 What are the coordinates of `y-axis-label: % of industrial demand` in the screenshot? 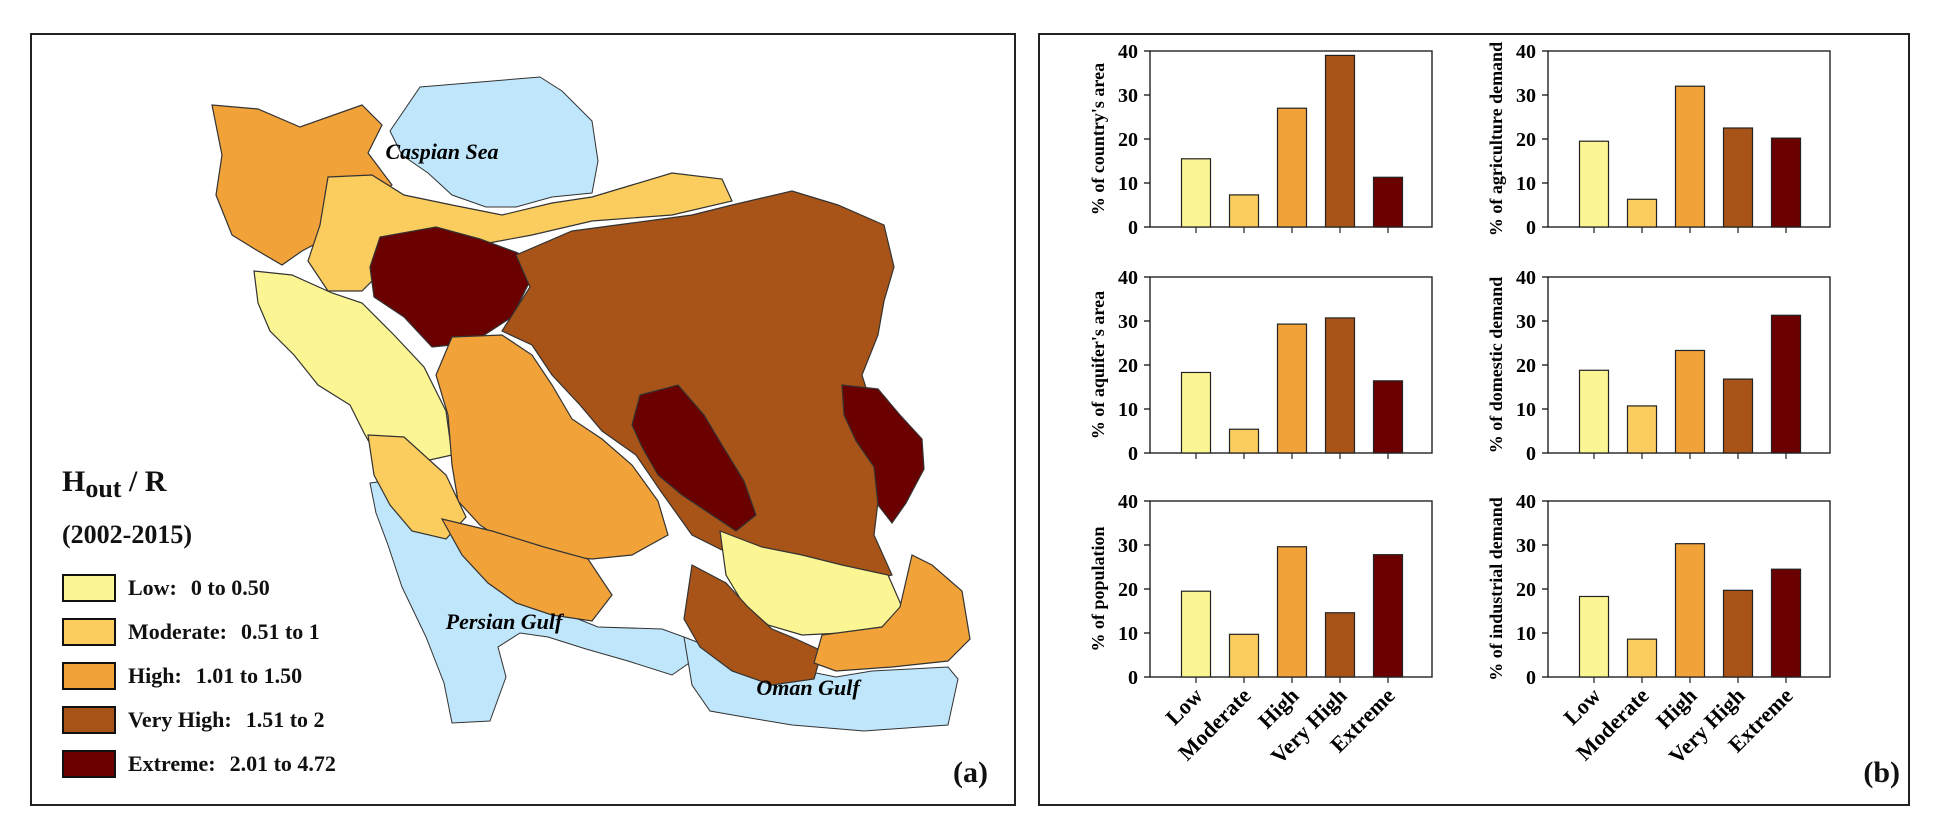 It's located at (1496, 589).